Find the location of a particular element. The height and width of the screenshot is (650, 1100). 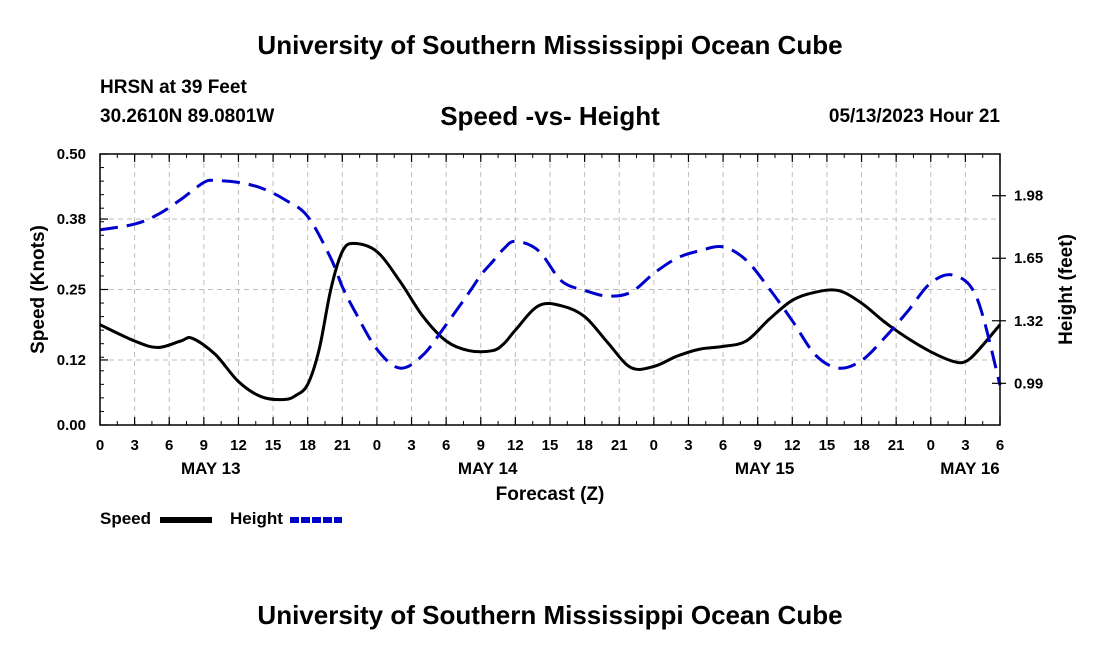

y2-tick-label: 1.98 is located at coordinates (1028, 196).